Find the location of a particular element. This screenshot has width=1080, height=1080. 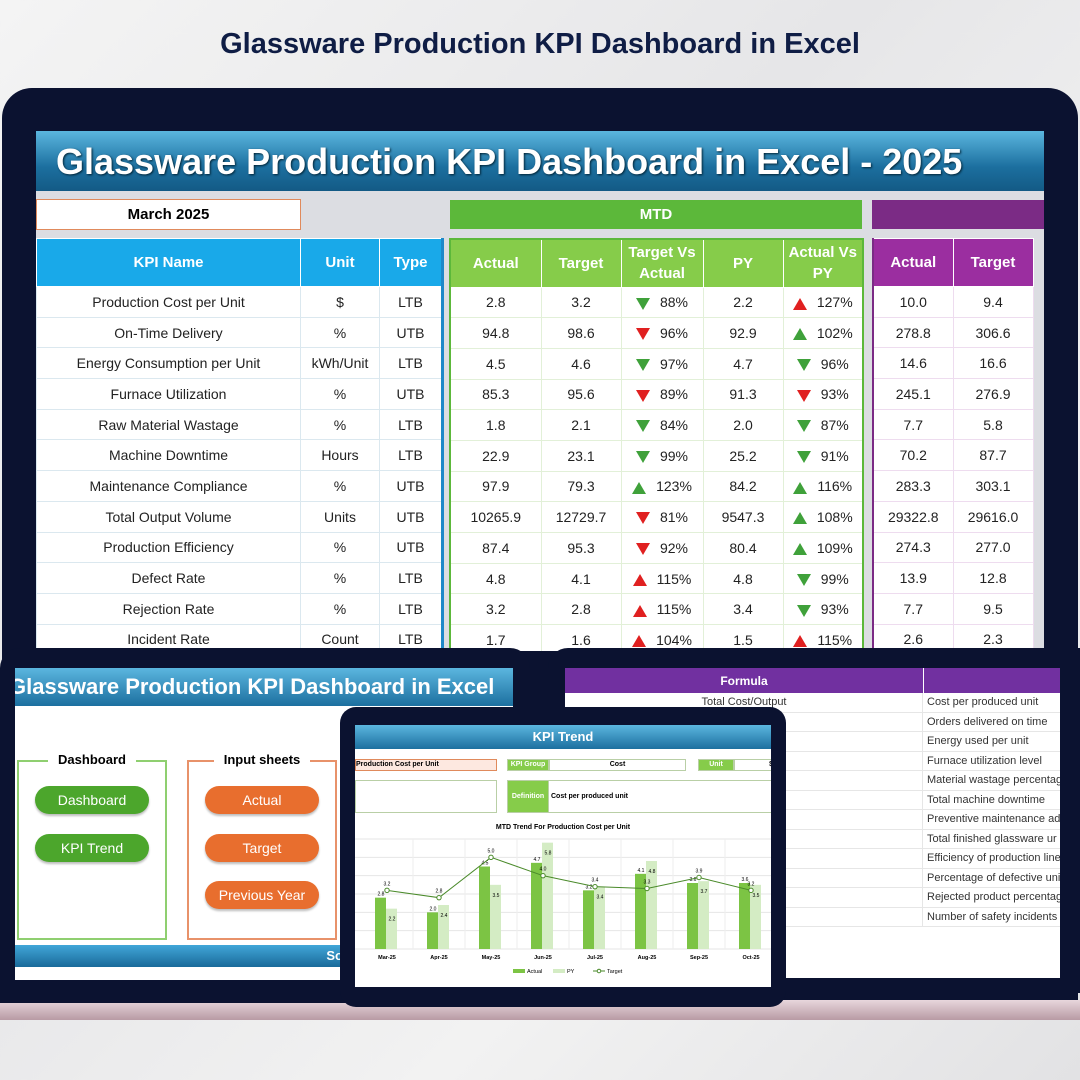

kpi-unit: Count is located at coordinates (340, 637).